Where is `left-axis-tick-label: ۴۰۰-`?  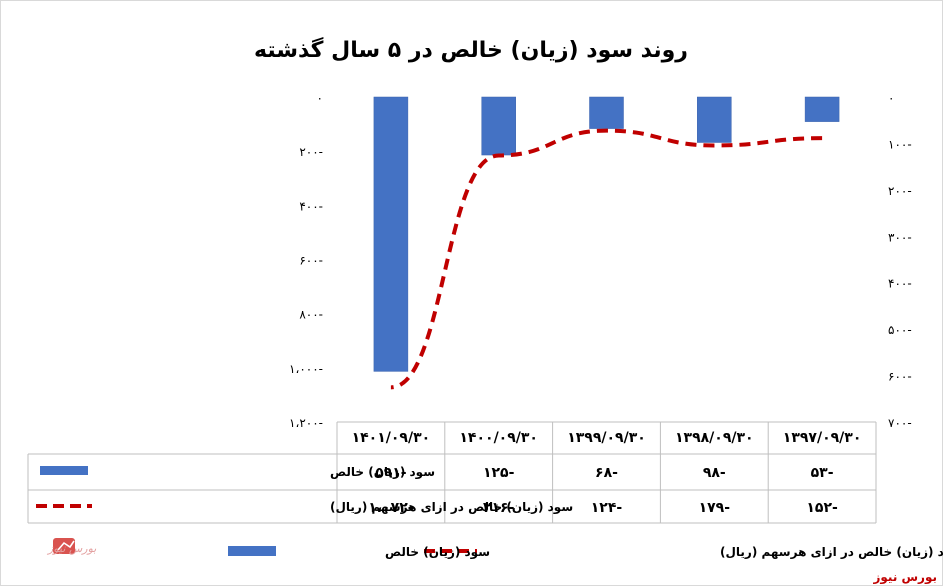 left-axis-tick-label: ۴۰۰- is located at coordinates (311, 206).